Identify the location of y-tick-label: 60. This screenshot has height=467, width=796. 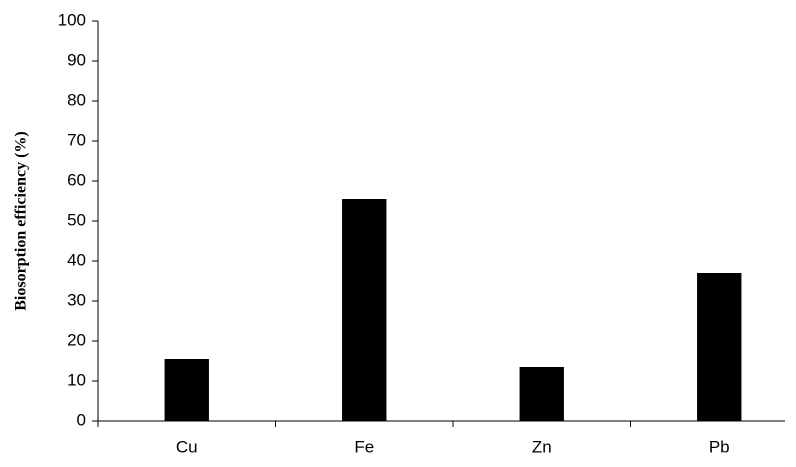
(76, 179).